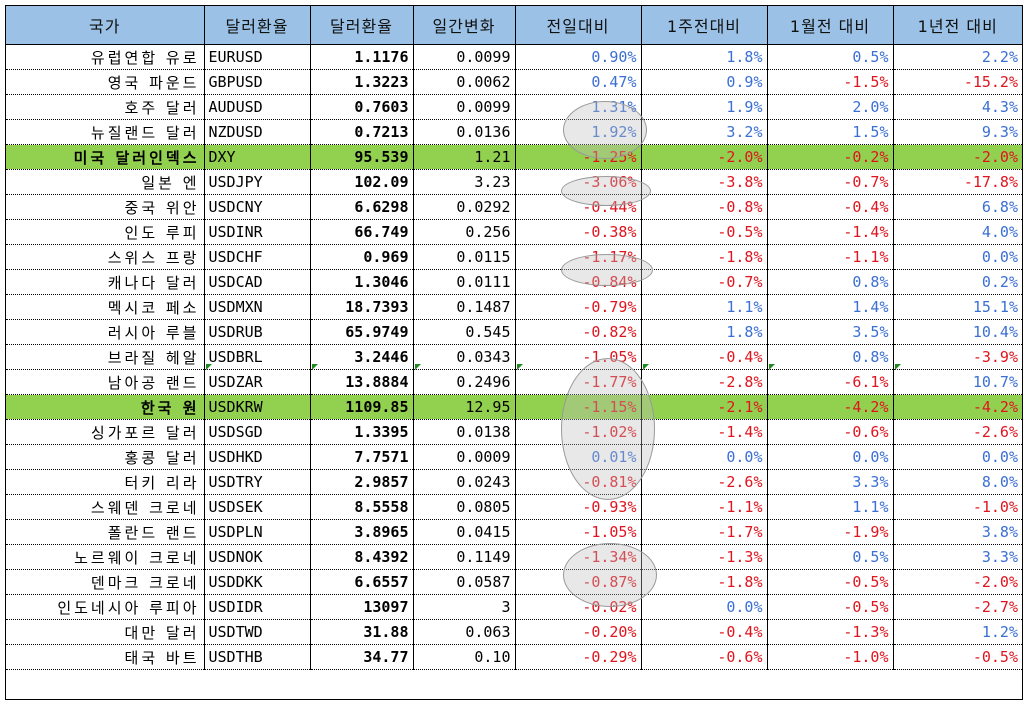  I want to click on cell-change-vs-prev-day: -1.02%, so click(578, 432).